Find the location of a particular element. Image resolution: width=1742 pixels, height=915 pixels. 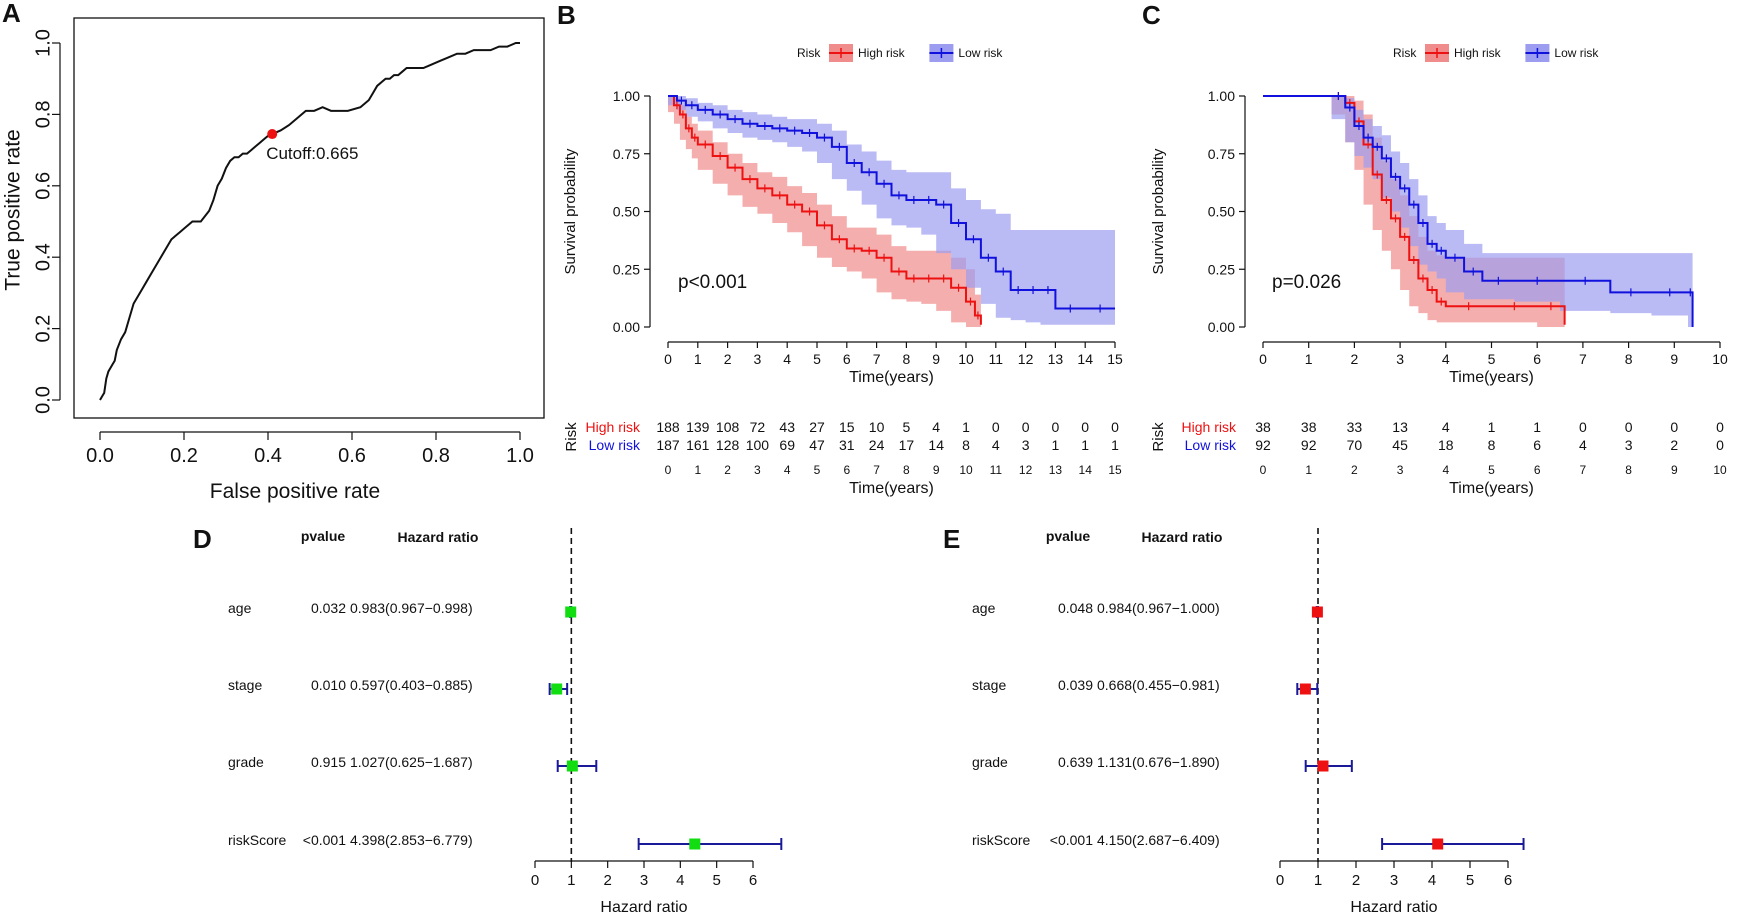

risk-table-cell: 47 is located at coordinates (817, 445).